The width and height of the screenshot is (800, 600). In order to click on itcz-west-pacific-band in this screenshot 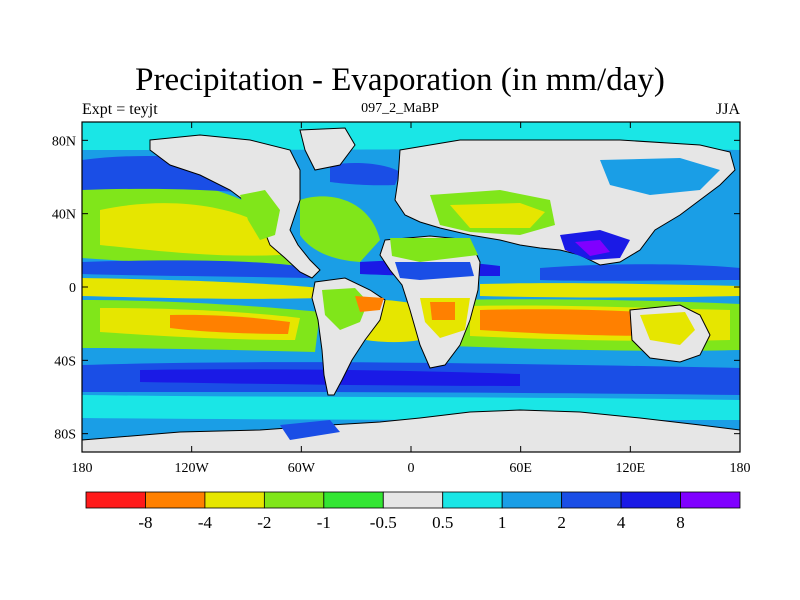, I will do `click(640, 272)`.